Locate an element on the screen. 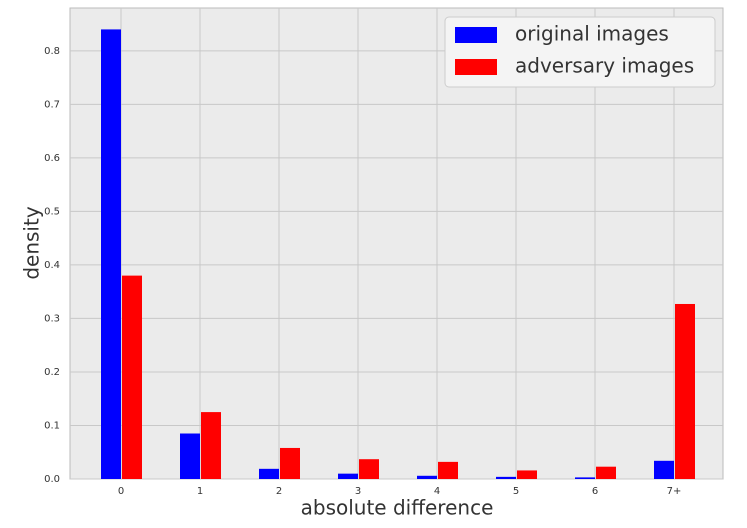 This screenshot has height=528, width=747. x-tick-label: 7+ is located at coordinates (674, 491).